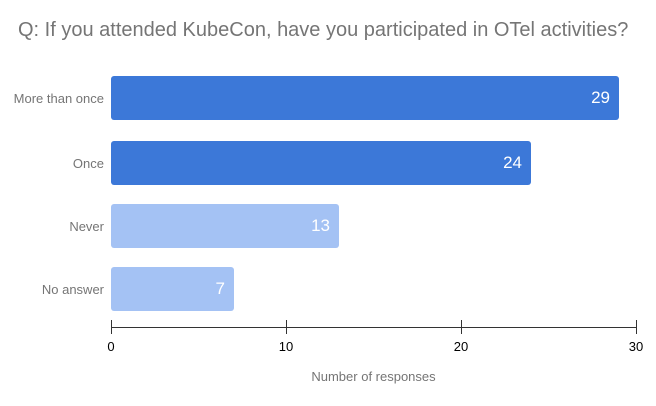 Image resolution: width=656 pixels, height=406 pixels. What do you see at coordinates (374, 327) in the screenshot?
I see `x-axis-line` at bounding box center [374, 327].